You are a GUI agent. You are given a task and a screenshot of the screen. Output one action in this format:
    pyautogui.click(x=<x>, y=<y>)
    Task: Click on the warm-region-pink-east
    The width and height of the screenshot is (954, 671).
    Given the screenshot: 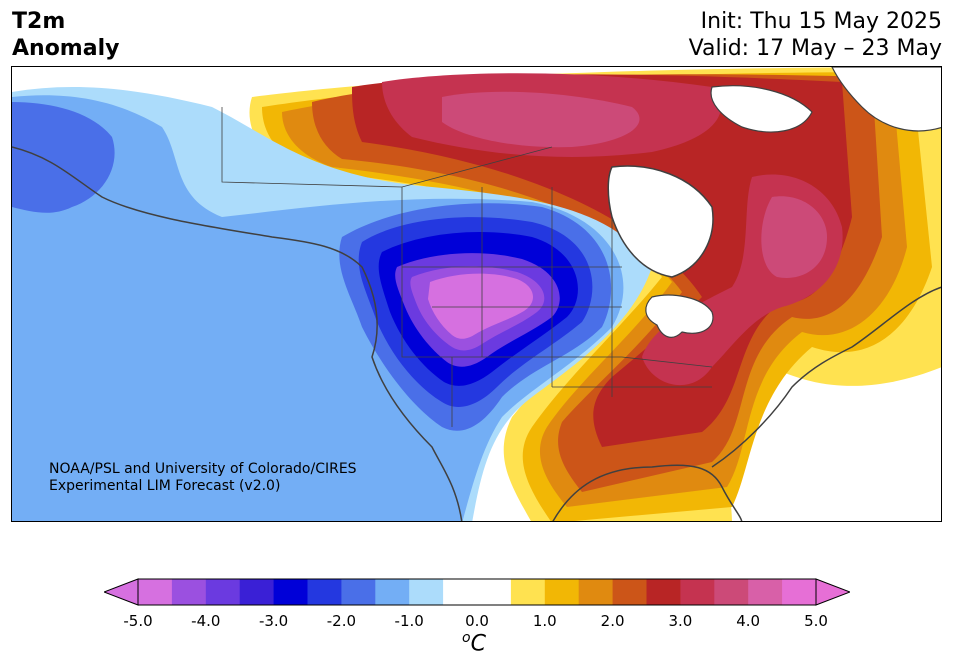 What is the action you would take?
    pyautogui.click(x=794, y=237)
    